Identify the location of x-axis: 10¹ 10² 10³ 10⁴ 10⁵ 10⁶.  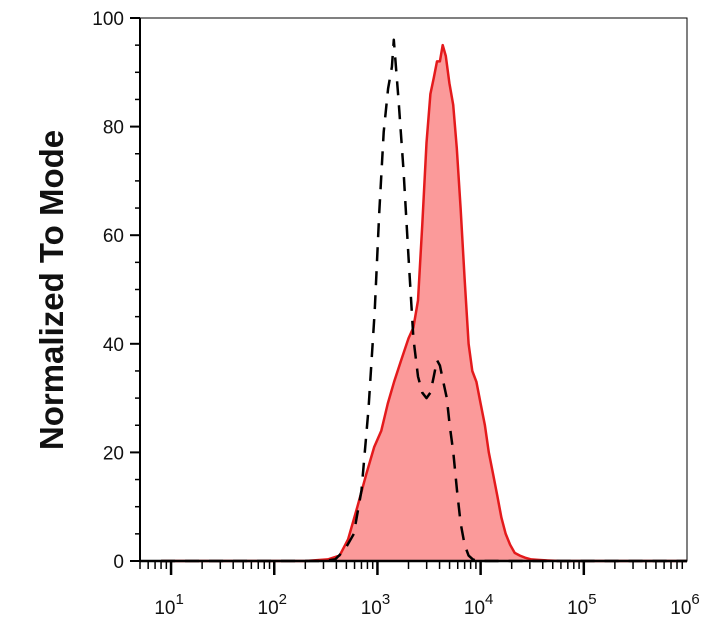
(419, 589).